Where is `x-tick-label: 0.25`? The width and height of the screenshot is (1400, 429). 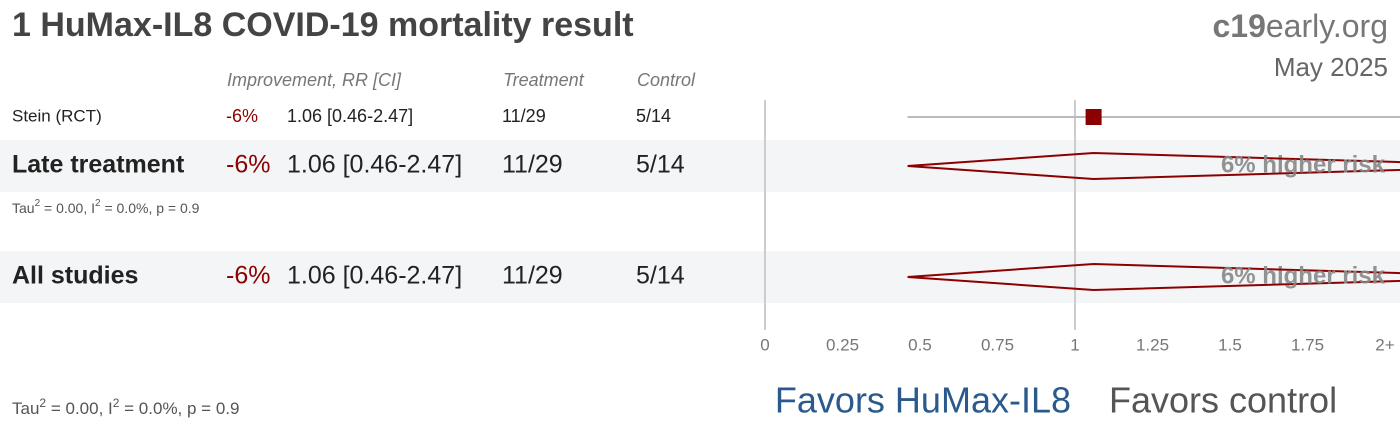 x-tick-label: 0.25 is located at coordinates (842, 344).